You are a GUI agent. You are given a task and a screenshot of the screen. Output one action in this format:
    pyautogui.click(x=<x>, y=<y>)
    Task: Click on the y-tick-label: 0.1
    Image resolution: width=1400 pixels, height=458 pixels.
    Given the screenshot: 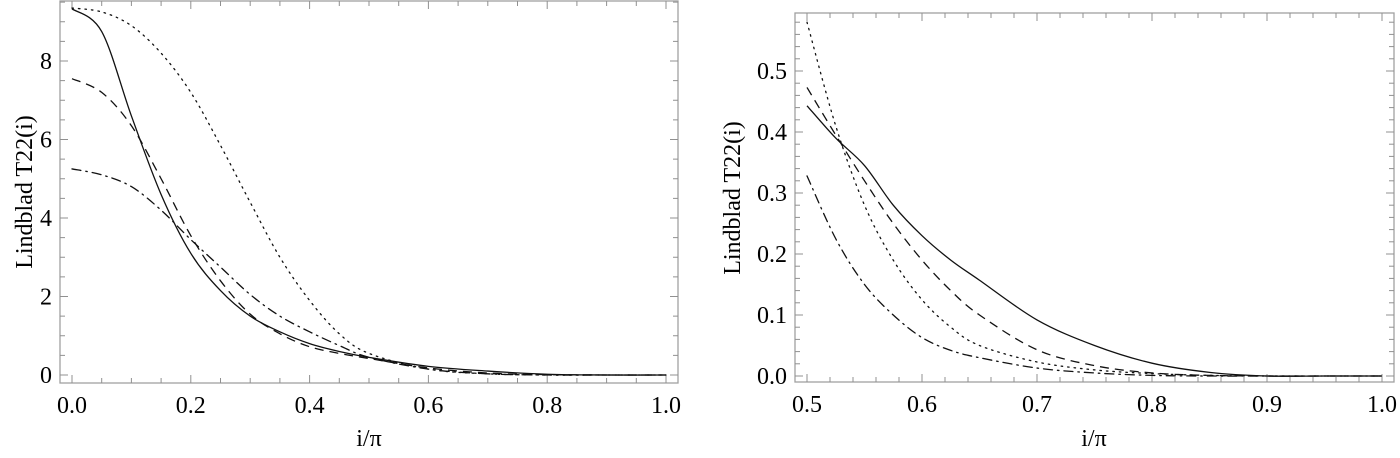 What is the action you would take?
    pyautogui.click(x=772, y=316)
    